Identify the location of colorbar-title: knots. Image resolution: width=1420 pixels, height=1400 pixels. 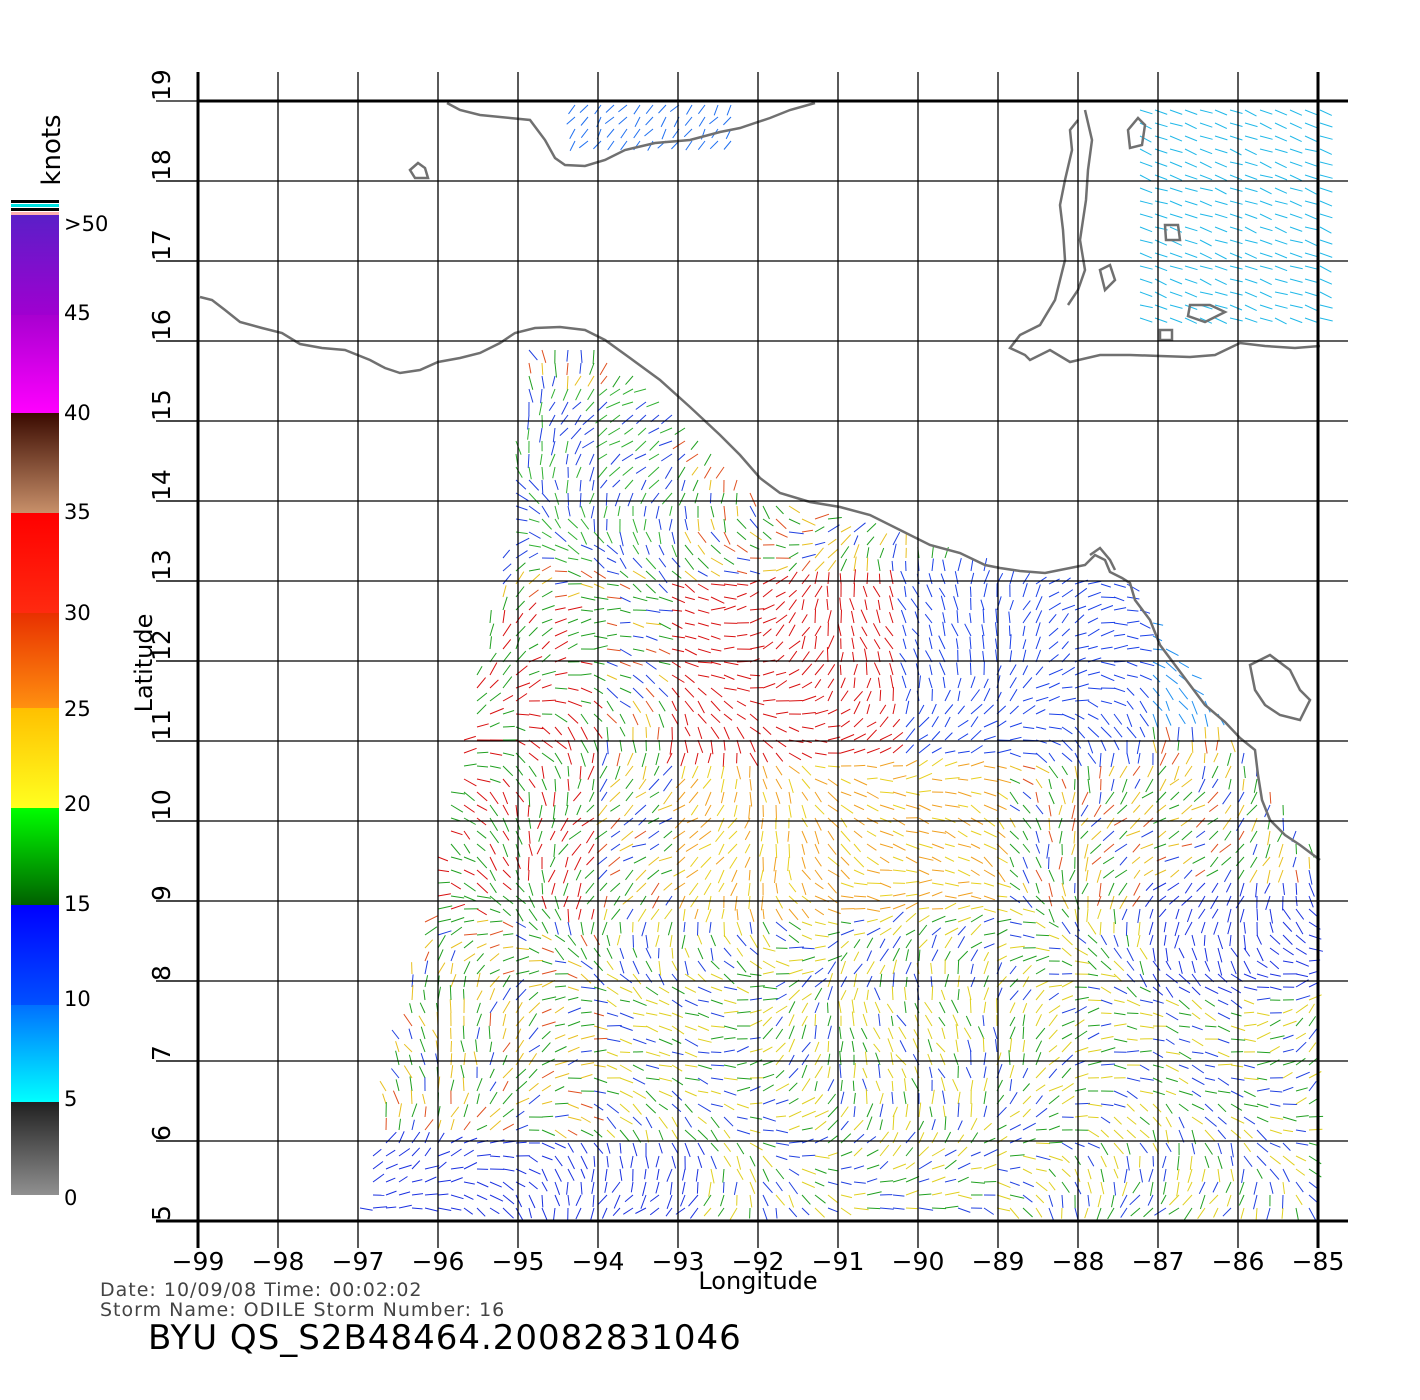
(52, 149).